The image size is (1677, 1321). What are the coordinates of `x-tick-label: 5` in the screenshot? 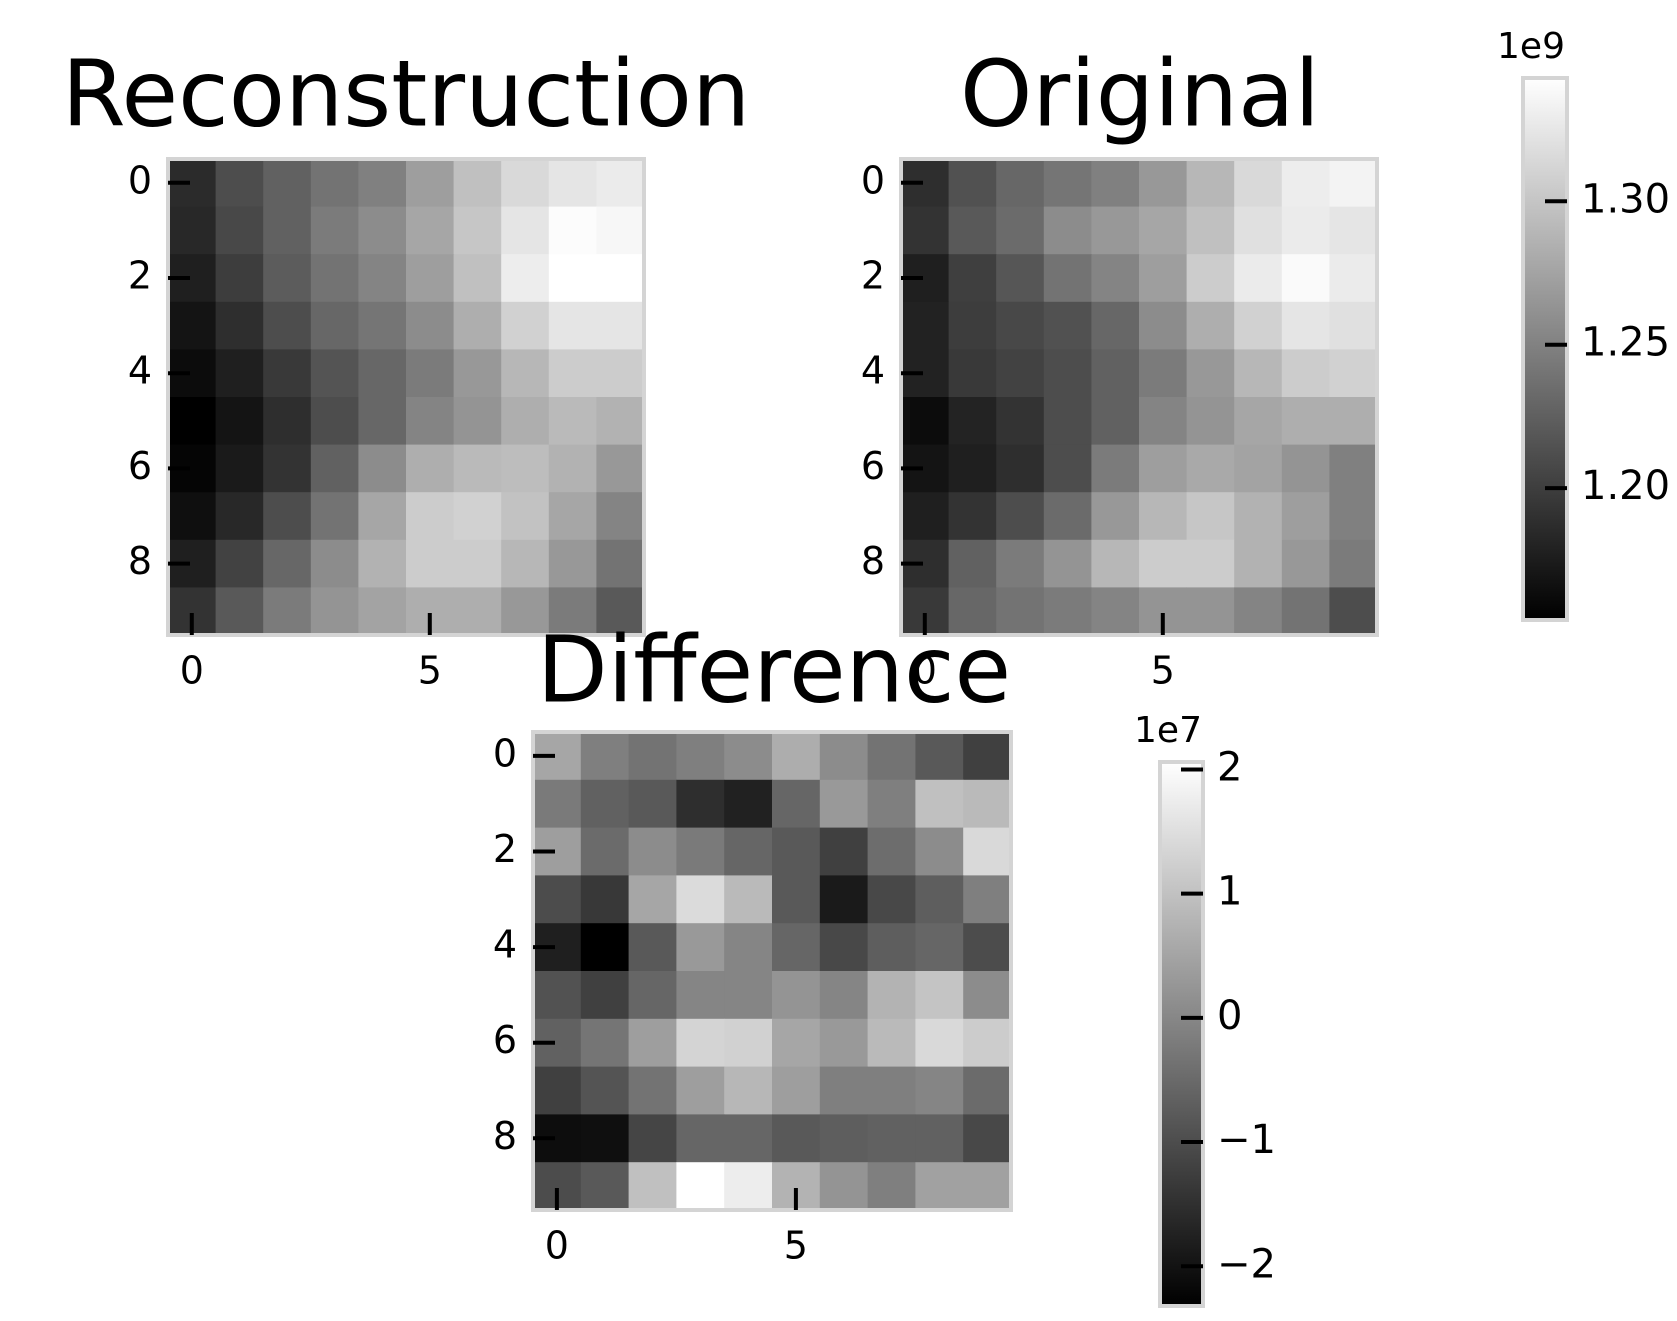 It's located at (430, 671).